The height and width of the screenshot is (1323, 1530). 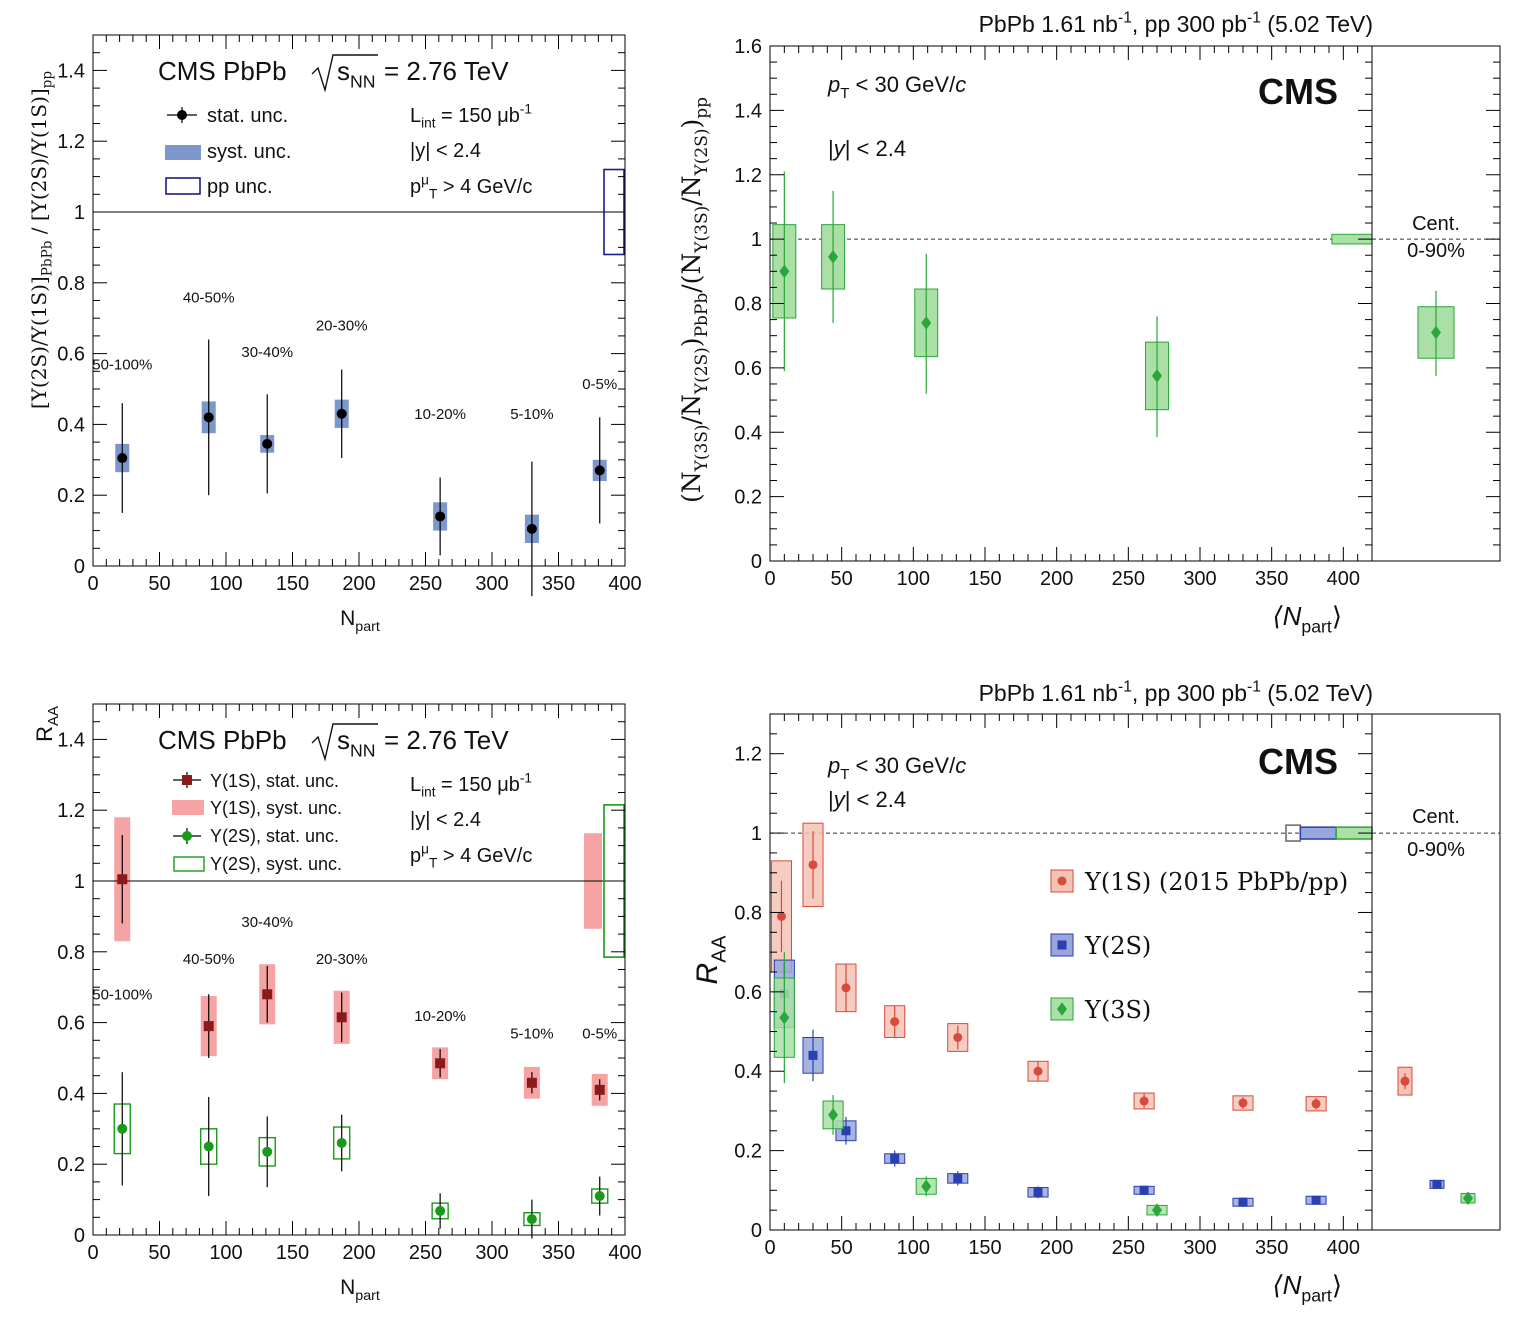 What do you see at coordinates (343, 71) in the screenshot?
I see `text-part: s` at bounding box center [343, 71].